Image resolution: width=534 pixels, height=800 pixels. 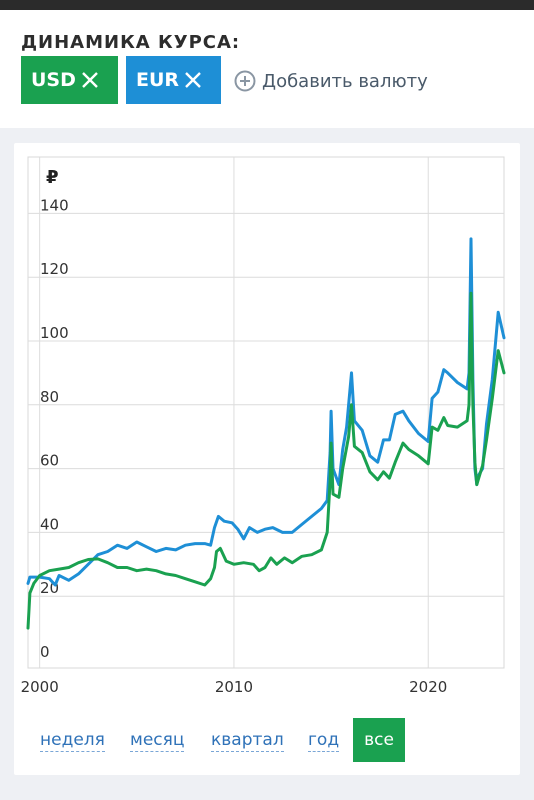 I want to click on y-tick-label: 60, so click(x=49, y=461).